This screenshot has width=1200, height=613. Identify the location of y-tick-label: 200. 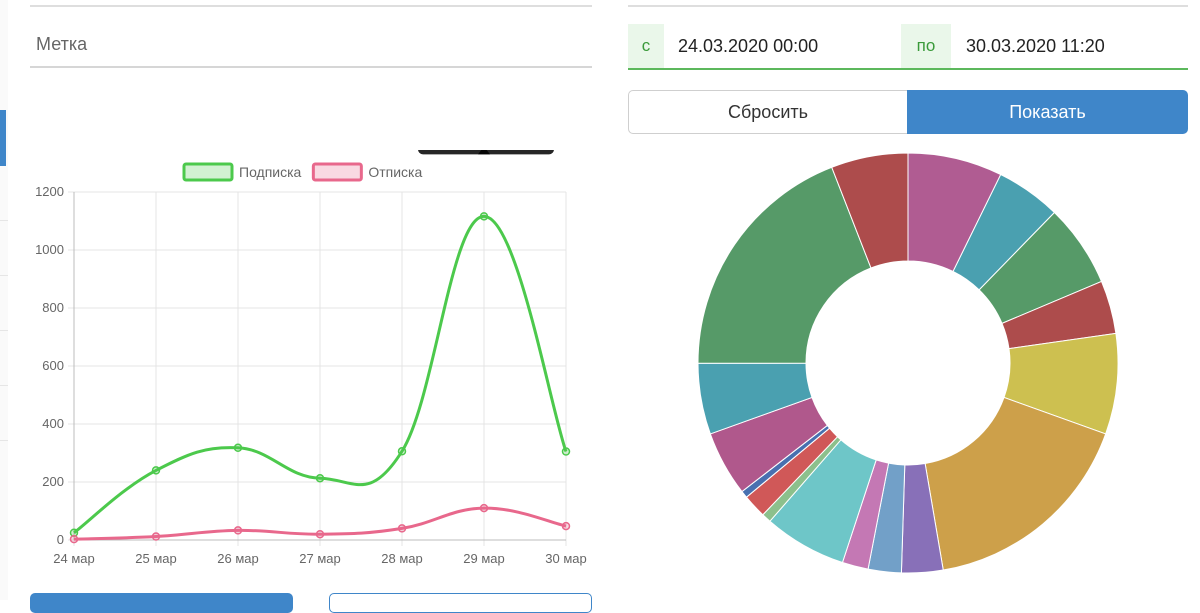
(53, 481).